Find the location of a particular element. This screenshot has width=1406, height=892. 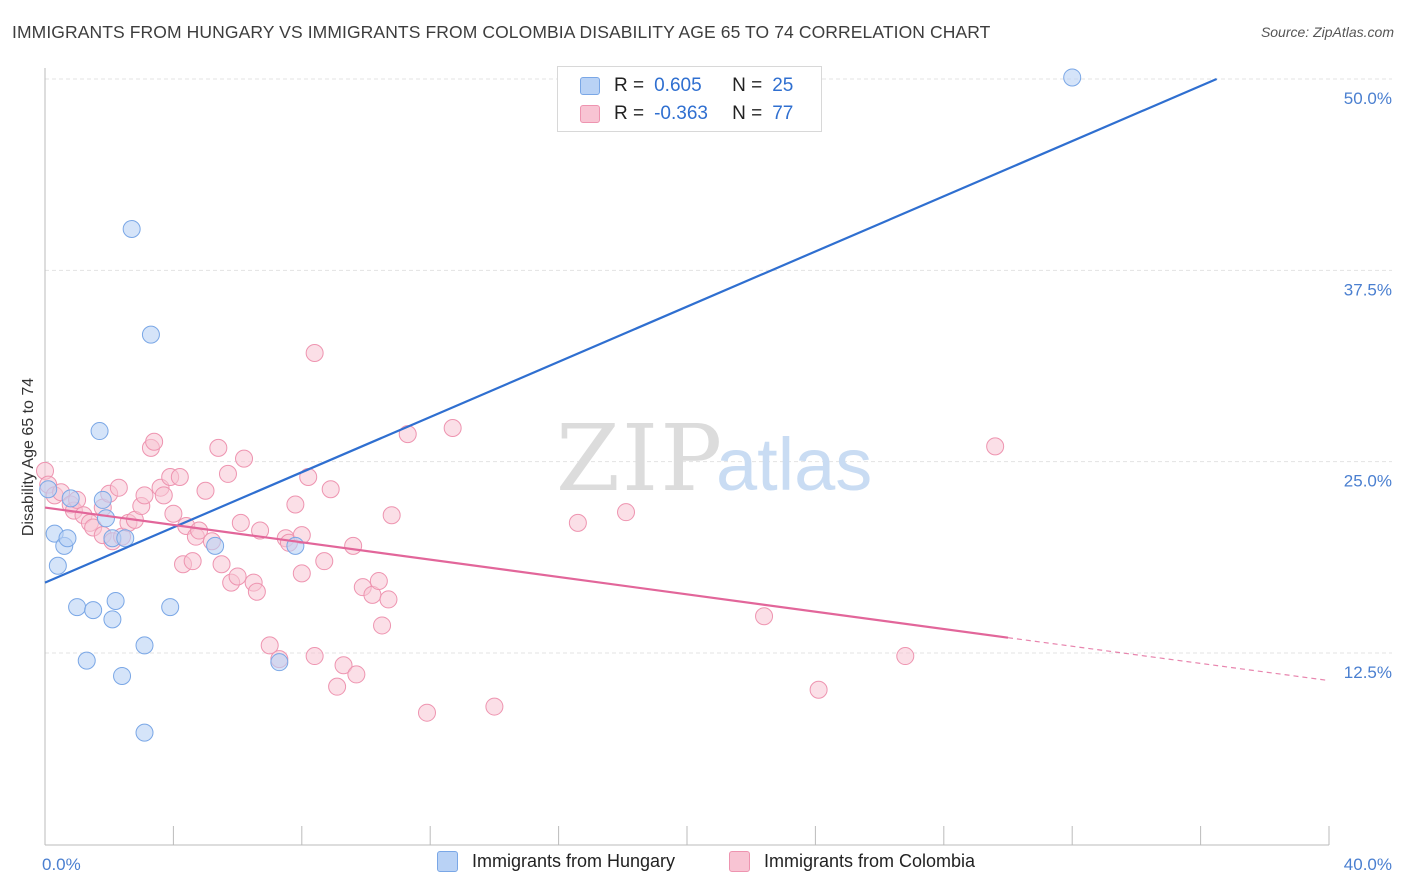

correlation-legend: R = 0.605 N = 25 R = -0.363 N = 77 is located at coordinates (689, 99).